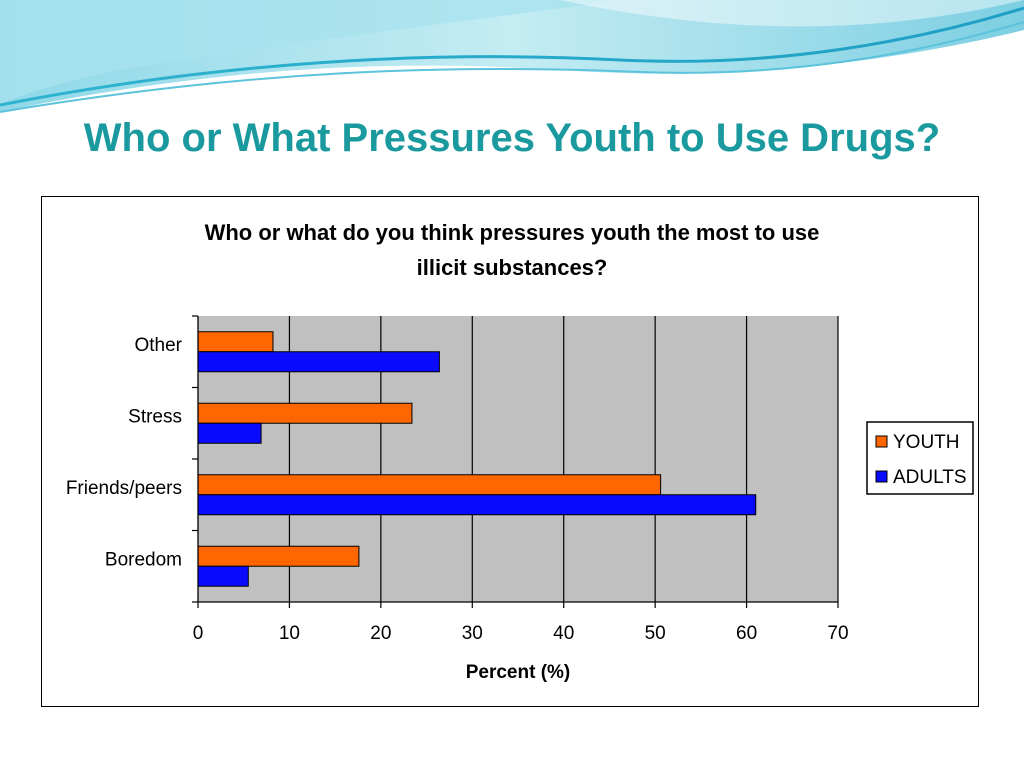 This screenshot has width=1024, height=768. I want to click on legend-label-adults: ADULTS, so click(930, 477).